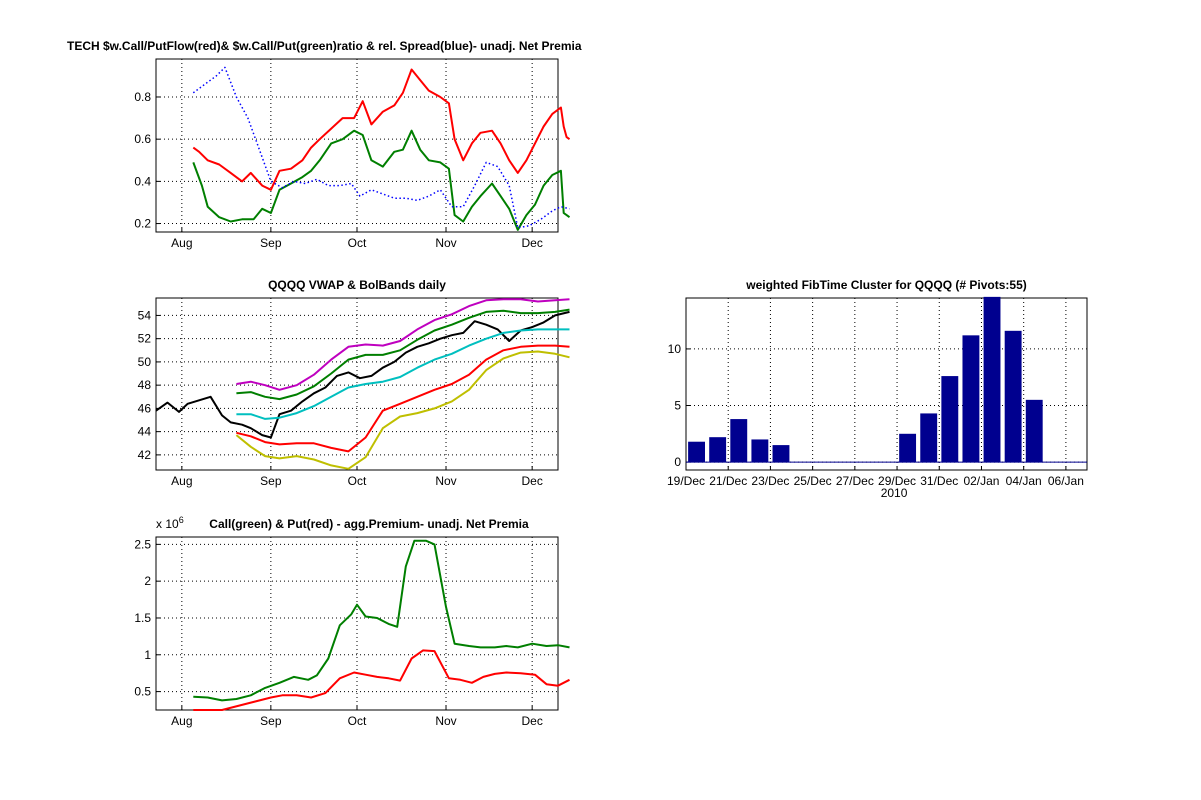 This screenshot has height=800, width=1201. I want to click on y-tick-label: 0.8, so click(142, 97).